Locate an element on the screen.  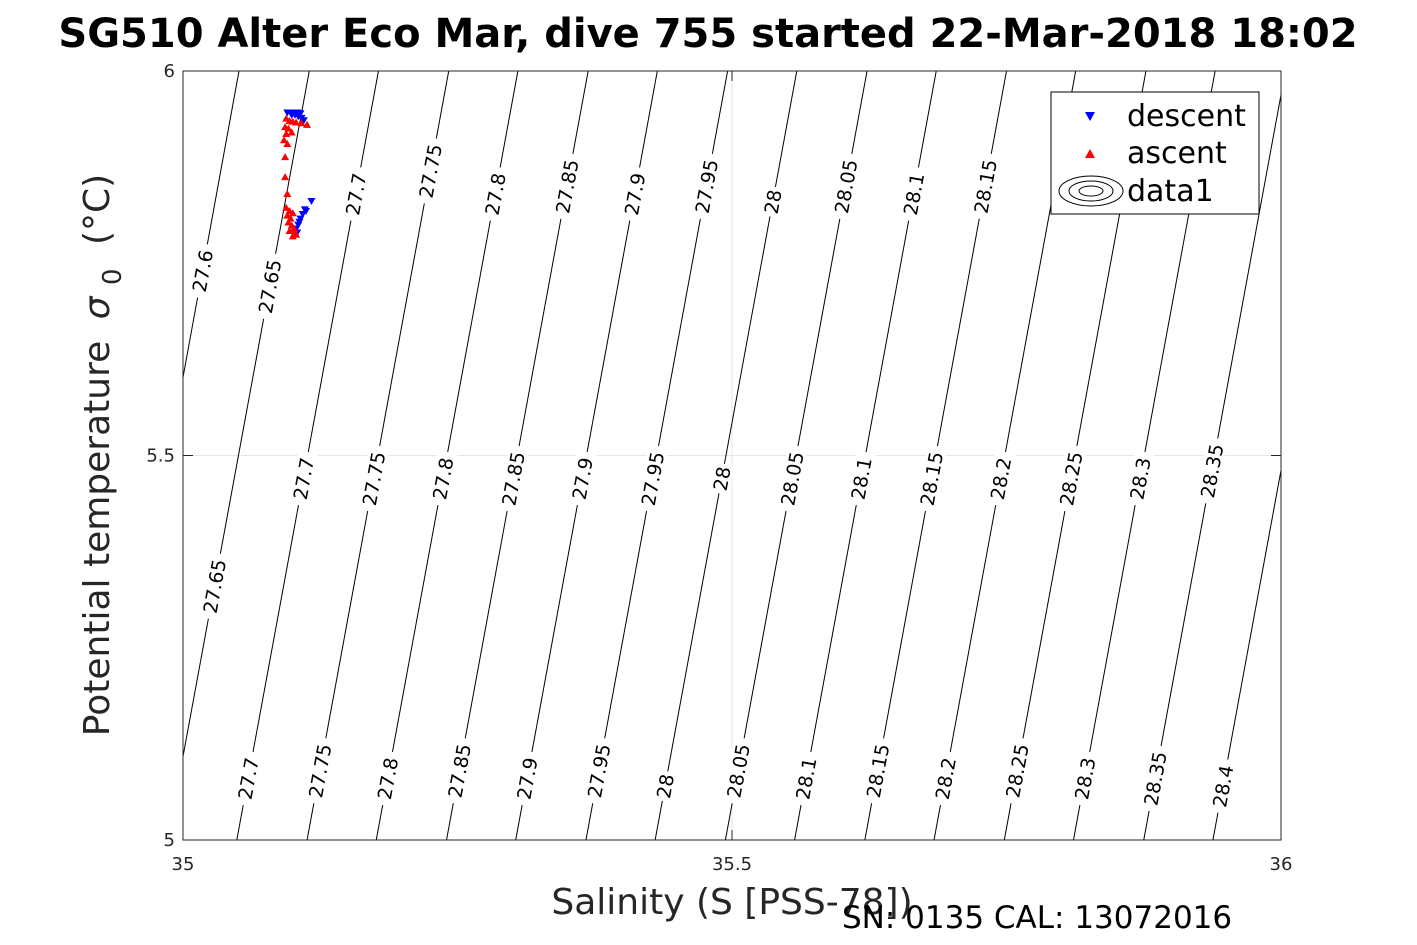
contour-label-15: 27.8 is located at coordinates (443, 478).